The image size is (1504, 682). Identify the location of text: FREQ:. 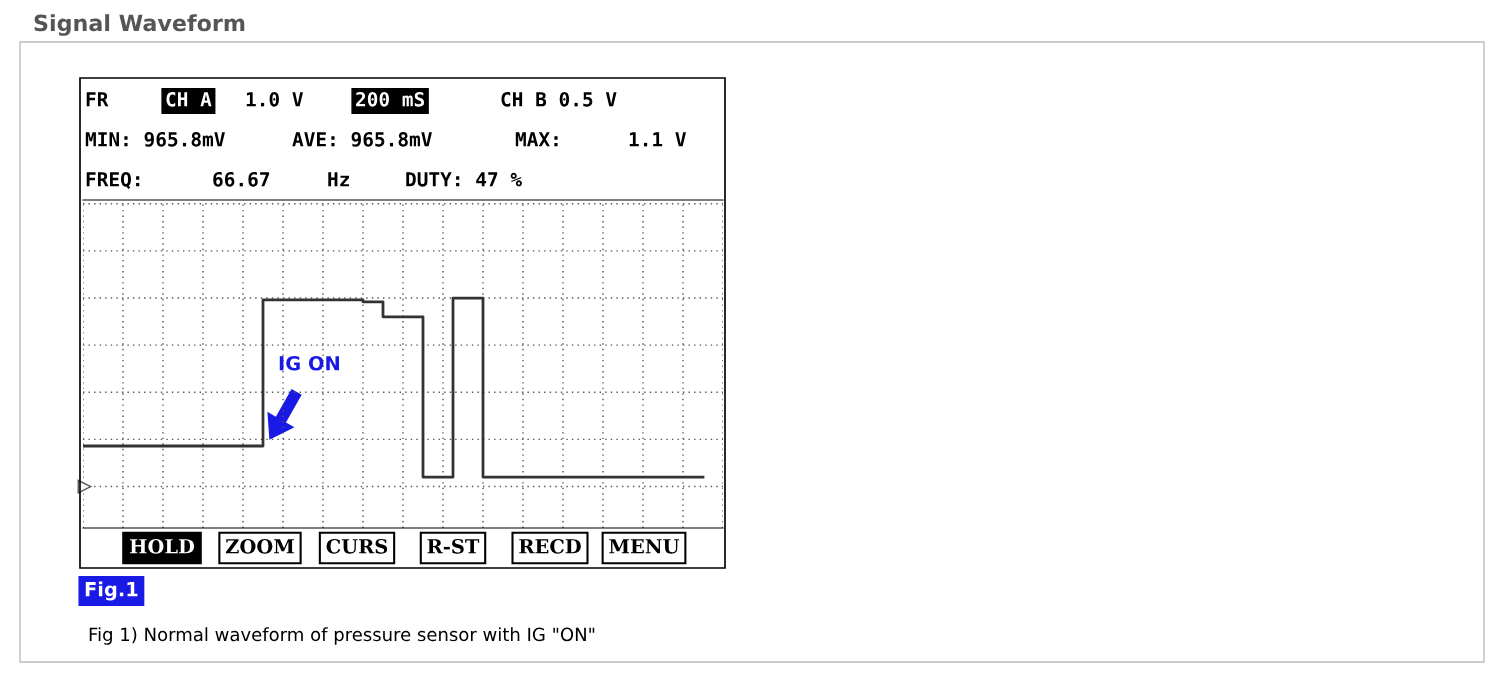
(113, 180).